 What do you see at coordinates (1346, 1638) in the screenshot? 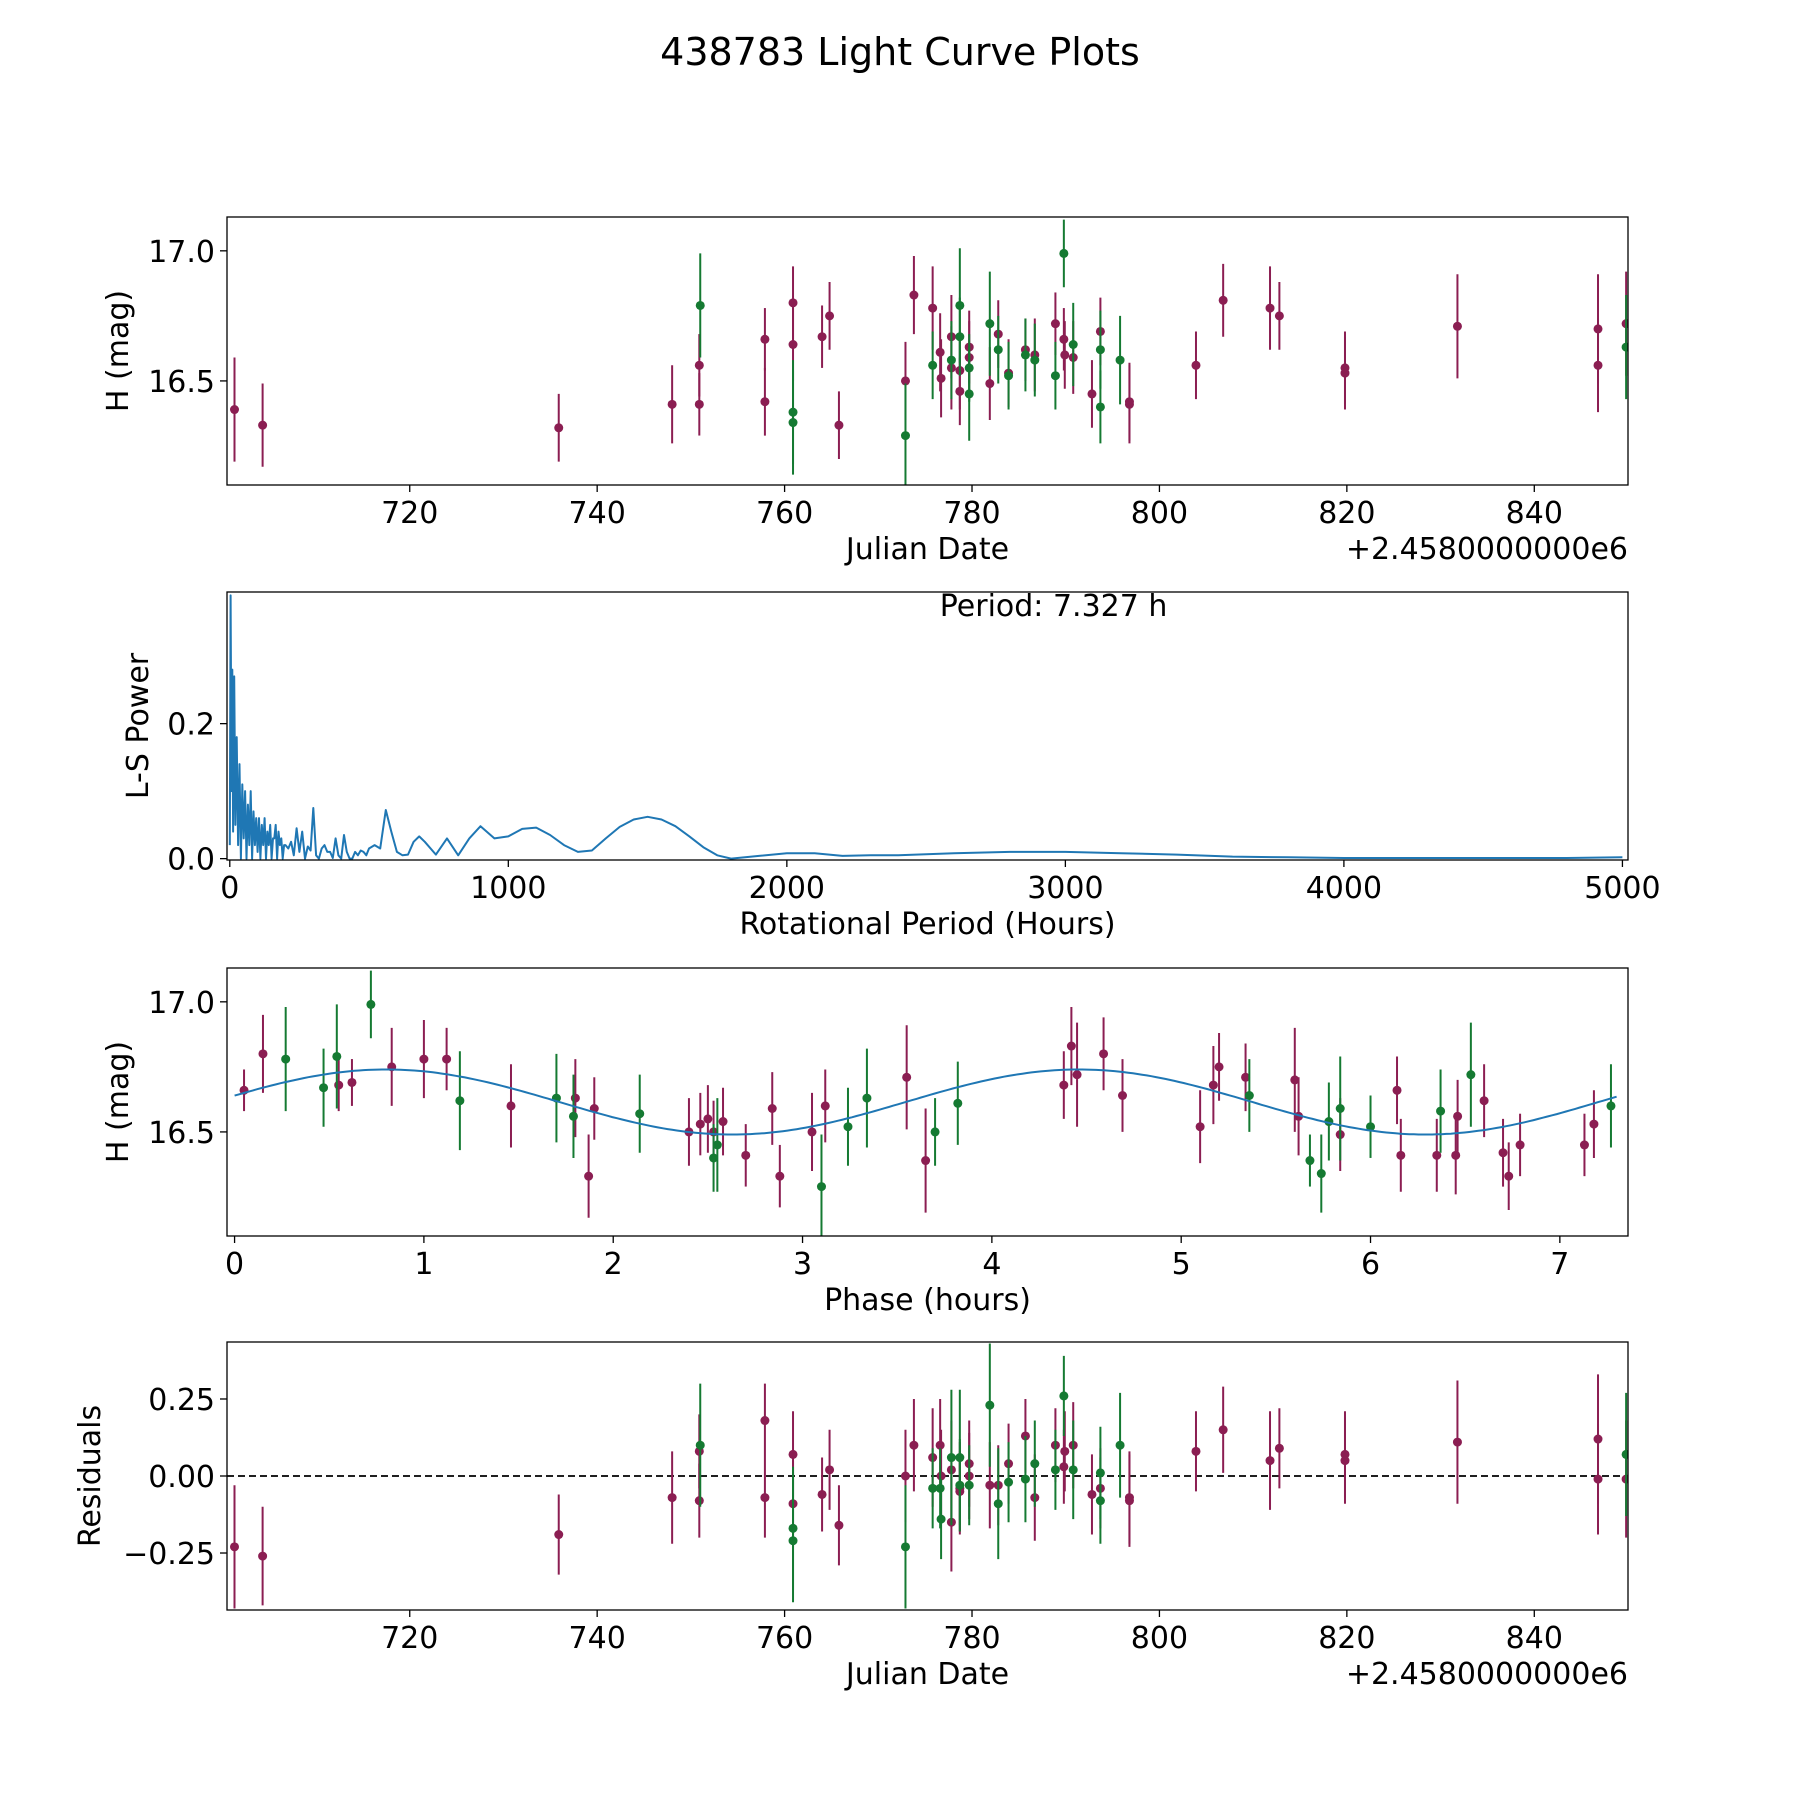
I see `x-tick-label: 820` at bounding box center [1346, 1638].